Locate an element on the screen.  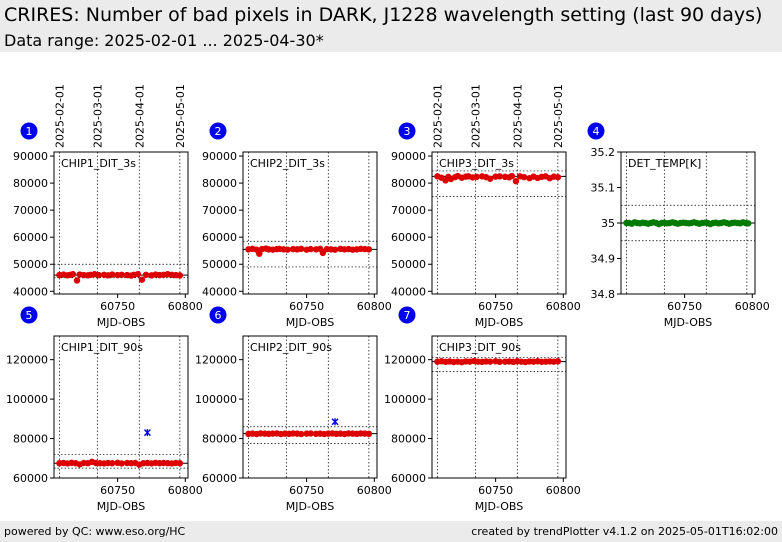
panel-number: 1 is located at coordinates (29, 131).